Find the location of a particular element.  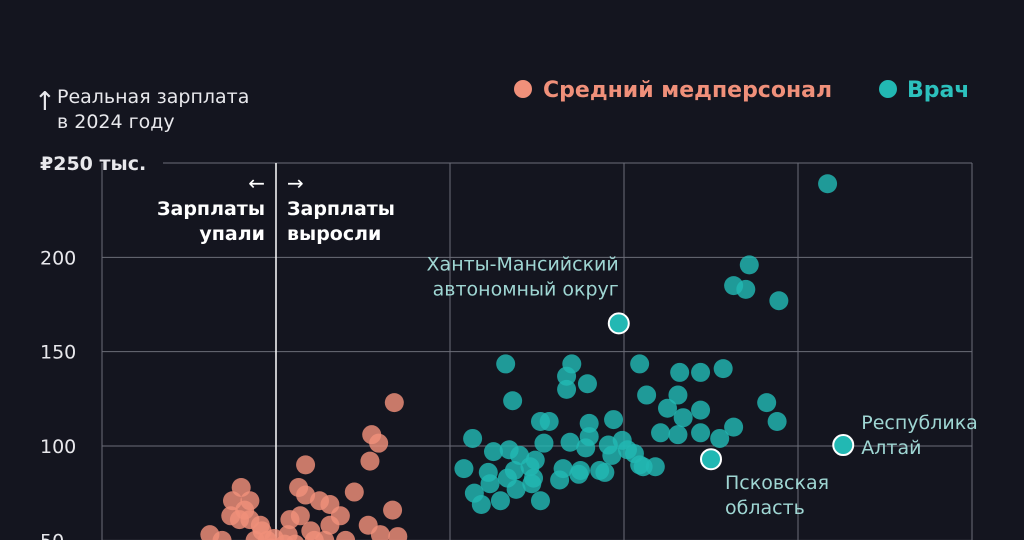

highlight-label-line1: Псковская is located at coordinates (777, 483).